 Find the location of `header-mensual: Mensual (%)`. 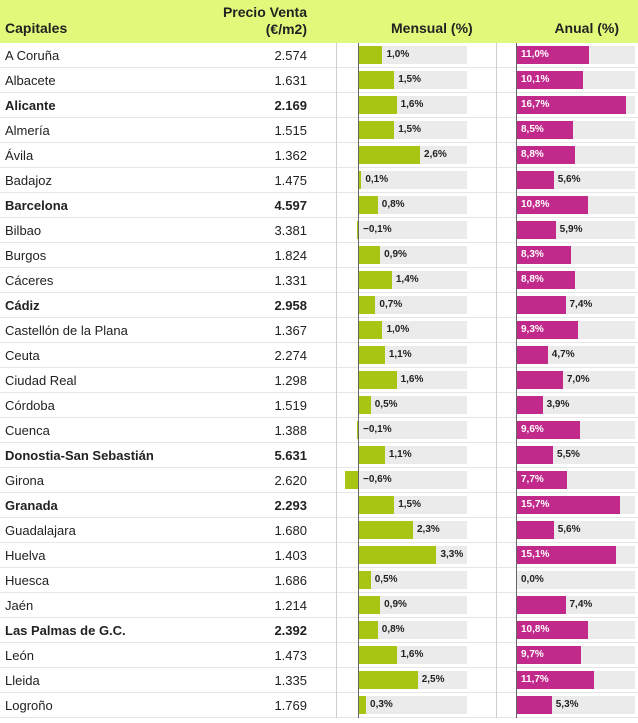

header-mensual: Mensual (%) is located at coordinates (432, 28).